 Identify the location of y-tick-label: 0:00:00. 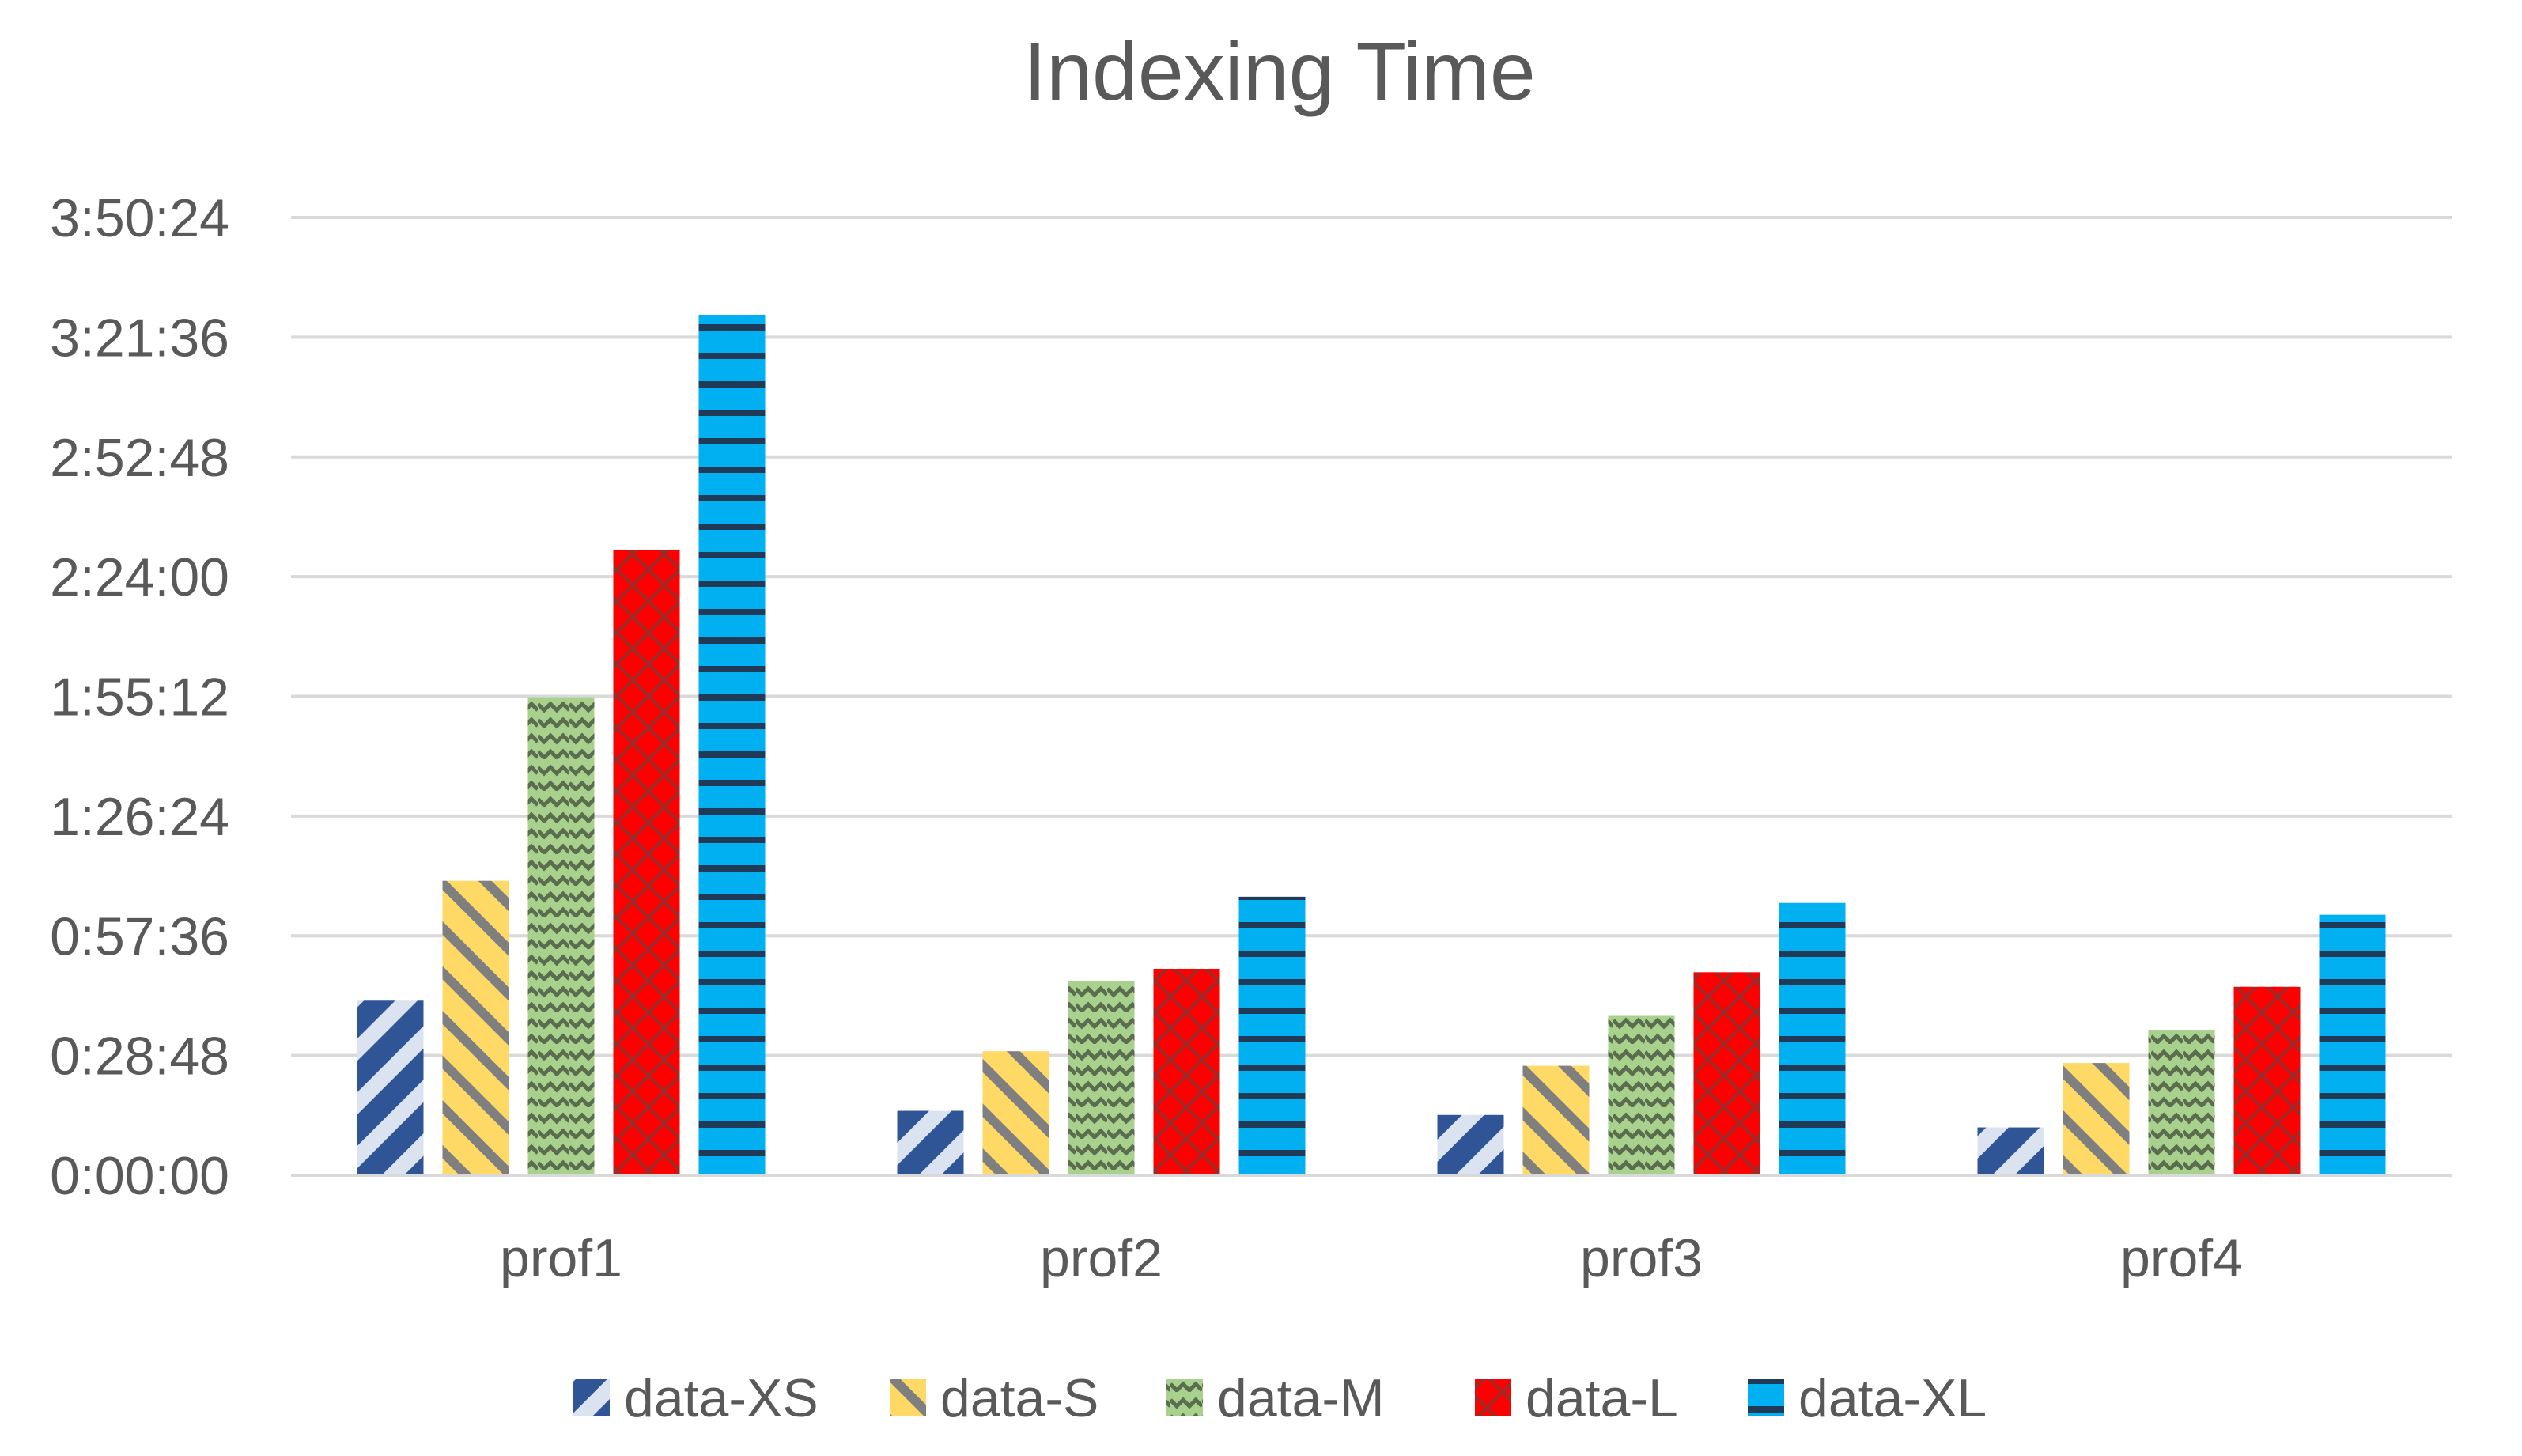
(139, 1176).